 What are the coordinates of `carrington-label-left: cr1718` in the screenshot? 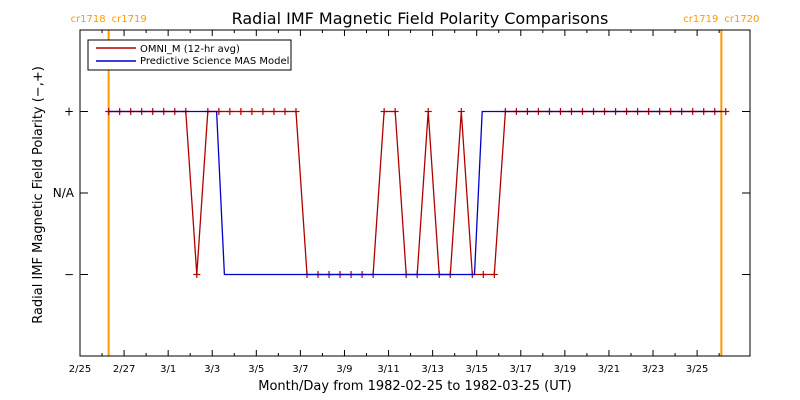 It's located at (88, 19).